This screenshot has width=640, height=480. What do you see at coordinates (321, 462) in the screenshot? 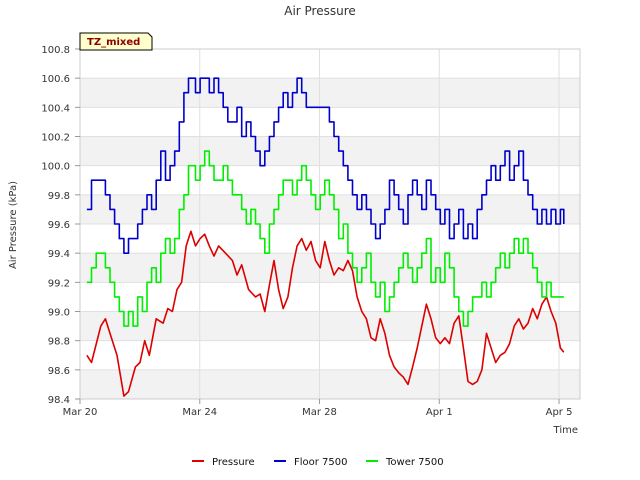
I see `legend-label: Floor 7500` at bounding box center [321, 462].